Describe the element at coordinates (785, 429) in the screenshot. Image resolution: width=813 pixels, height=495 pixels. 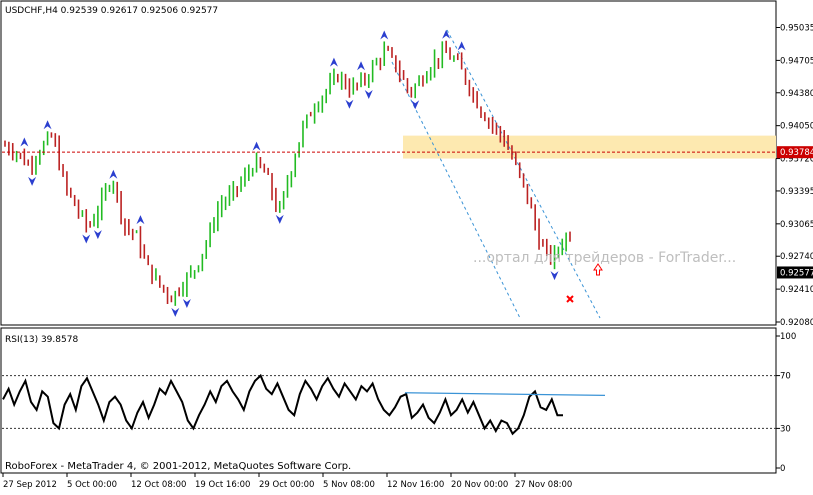
I see `rsi-axis-label: 30` at that location.